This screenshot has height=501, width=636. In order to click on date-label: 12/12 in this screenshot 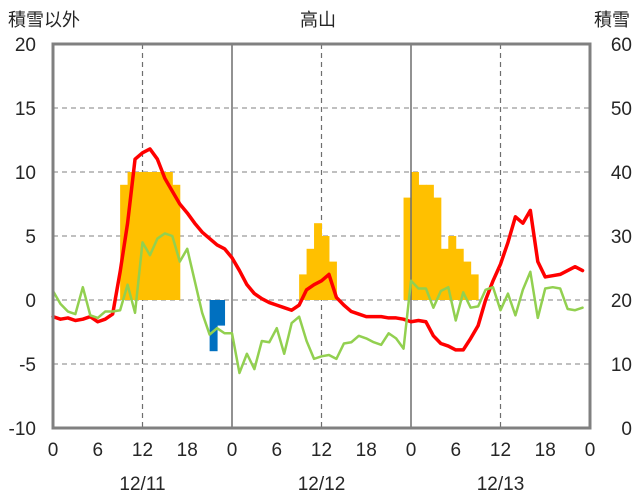, I will do `click(322, 484)`.